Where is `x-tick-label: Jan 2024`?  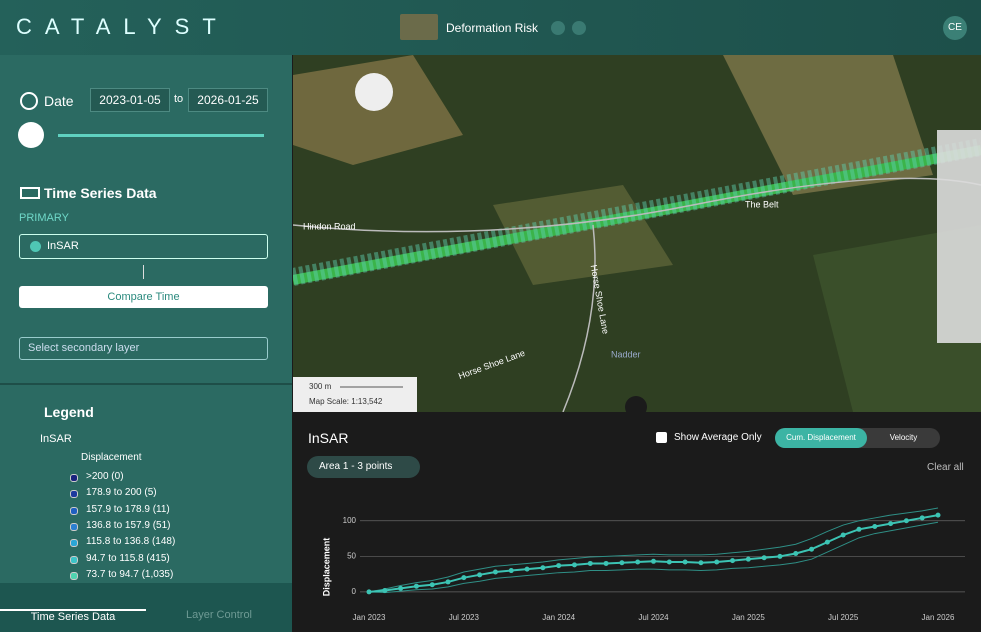
x-tick-label: Jan 2024 is located at coordinates (558, 617).